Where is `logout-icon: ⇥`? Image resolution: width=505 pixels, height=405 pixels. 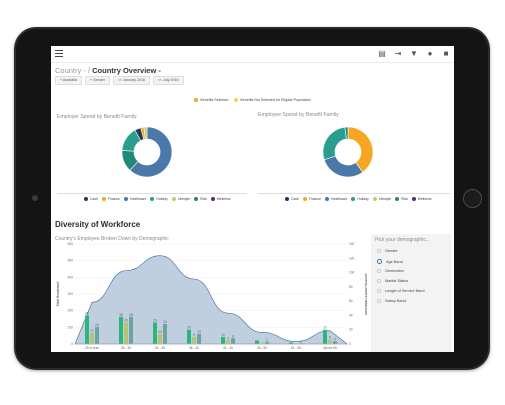
logout-icon: ⇥ is located at coordinates (398, 53).